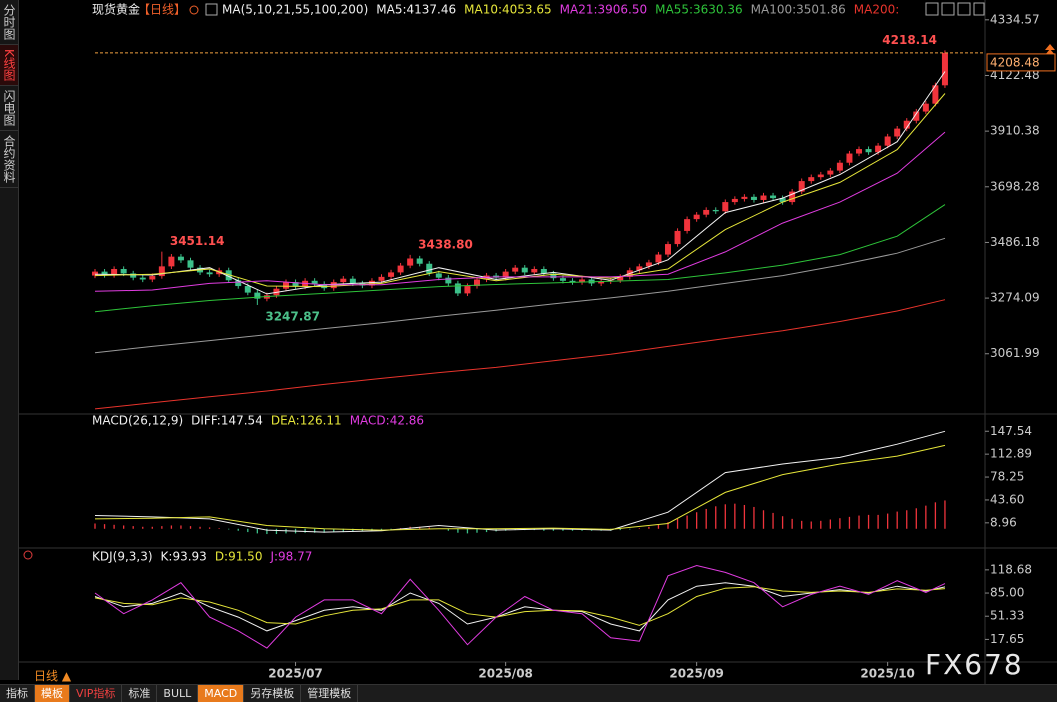  What do you see at coordinates (974, 664) in the screenshot?
I see `watermark: FX678` at bounding box center [974, 664].